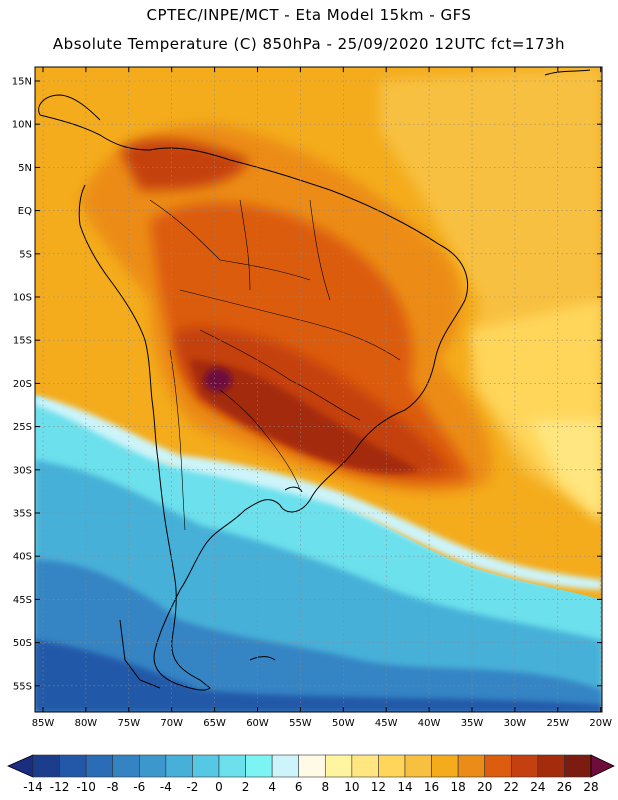 Image resolution: width=618 pixels, height=800 pixels. I want to click on lon-label-25W: 25W, so click(557, 723).